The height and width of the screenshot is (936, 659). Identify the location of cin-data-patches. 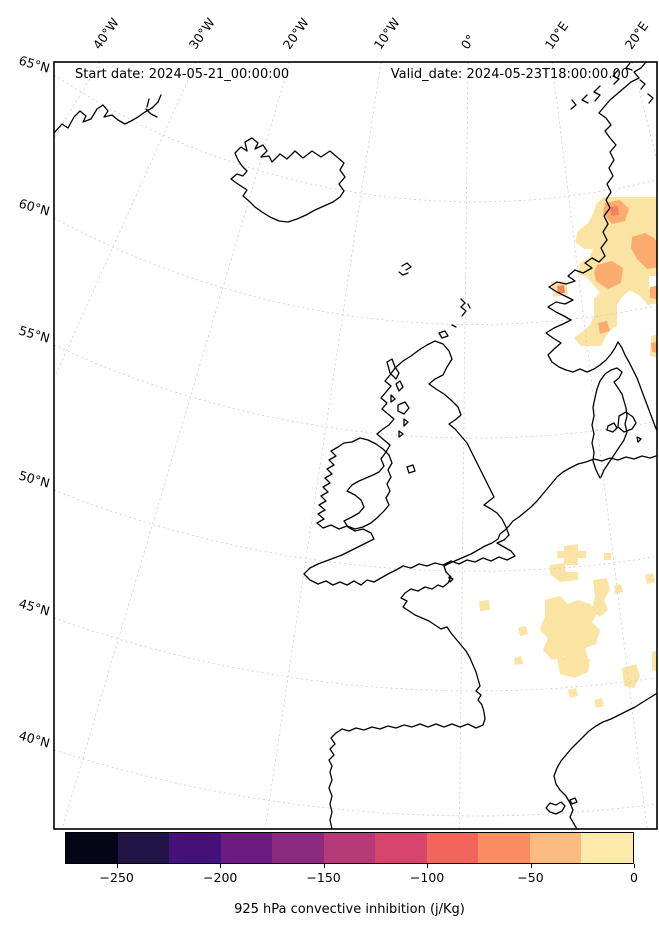
(568, 452).